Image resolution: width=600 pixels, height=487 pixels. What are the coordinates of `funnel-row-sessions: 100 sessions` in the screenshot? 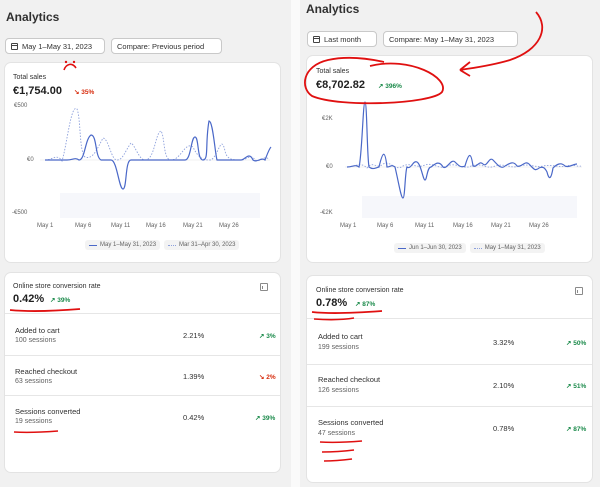 It's located at (35, 340).